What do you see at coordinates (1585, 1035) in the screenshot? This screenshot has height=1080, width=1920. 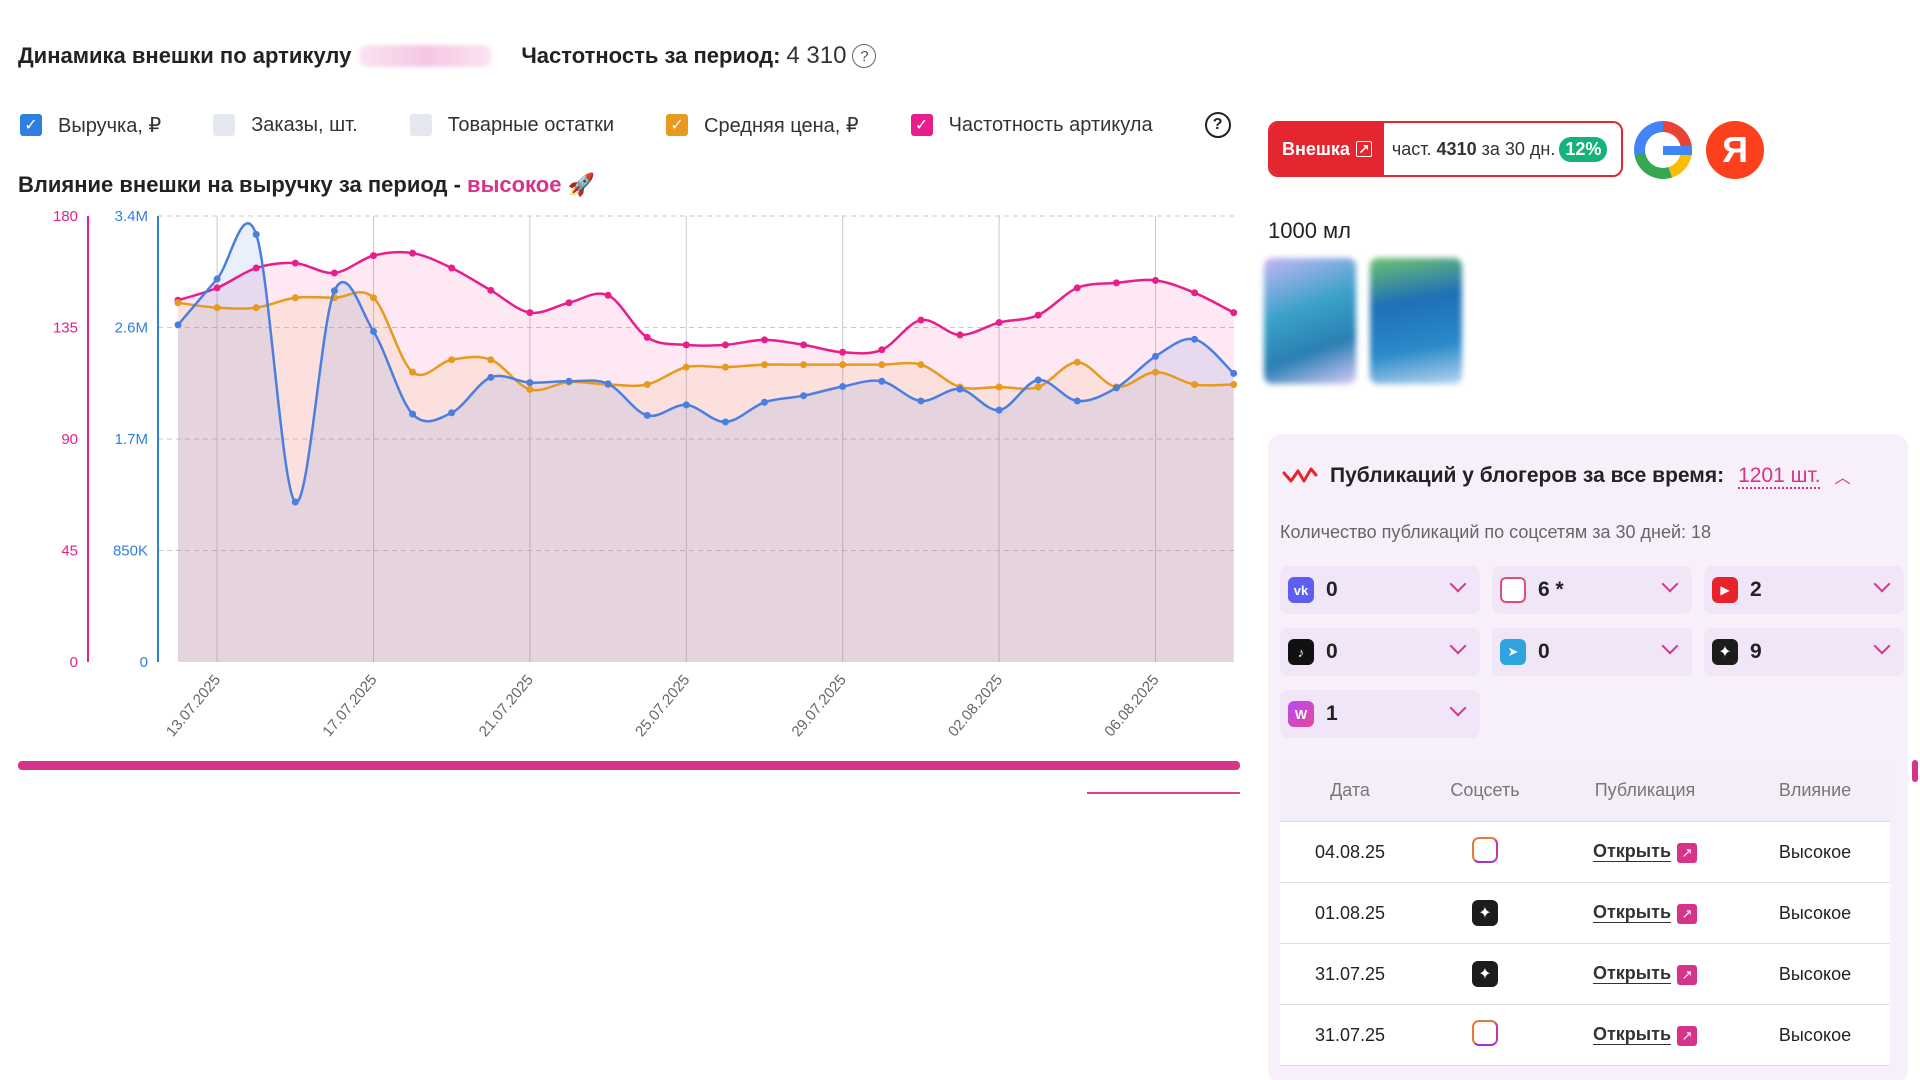 I see `table-row: 31.07.25 Открыть ↗ Высокое` at bounding box center [1585, 1035].